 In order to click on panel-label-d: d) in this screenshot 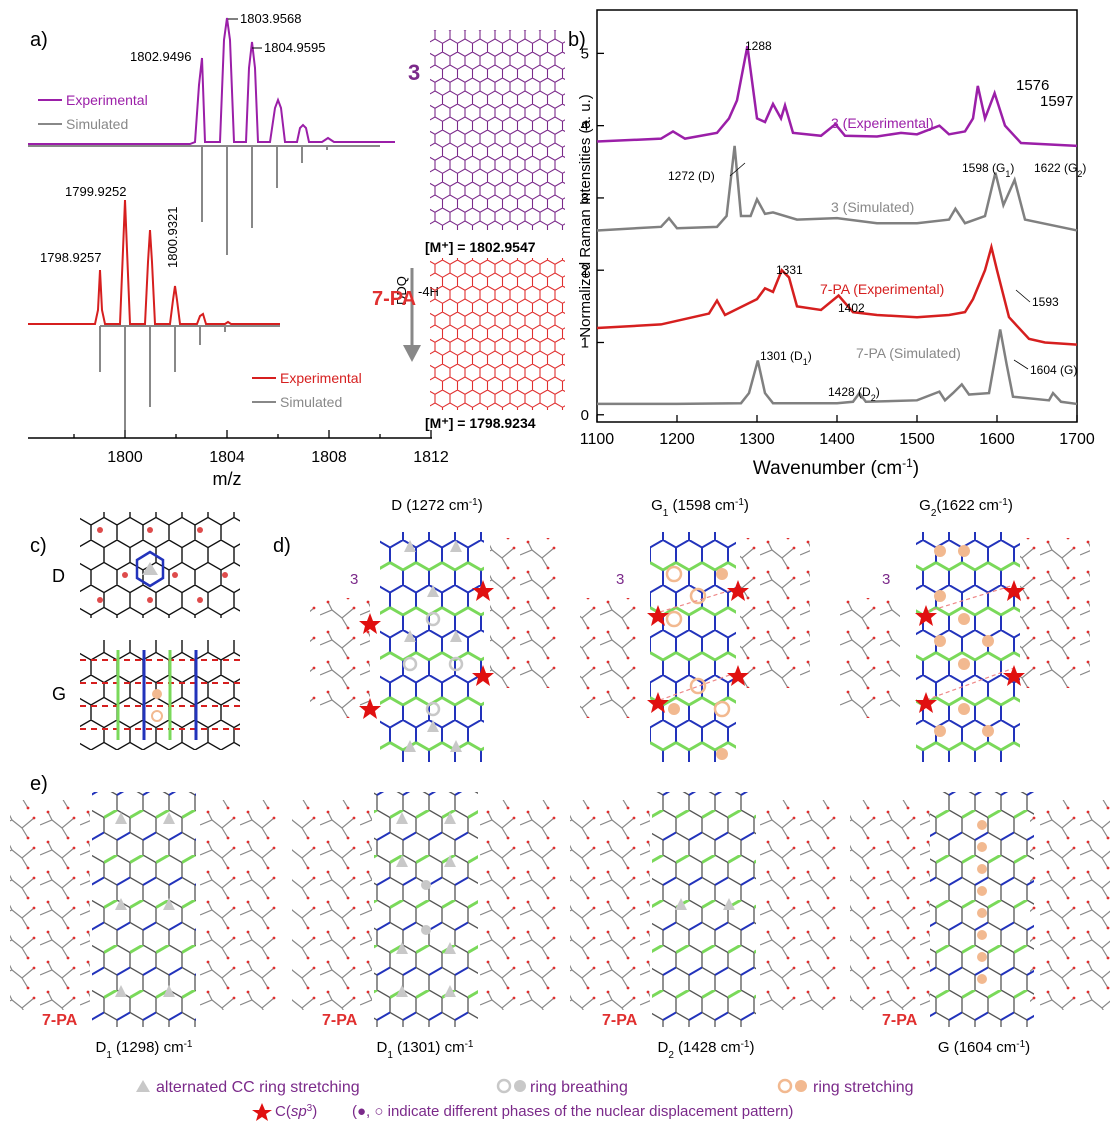, I will do `click(282, 546)`.